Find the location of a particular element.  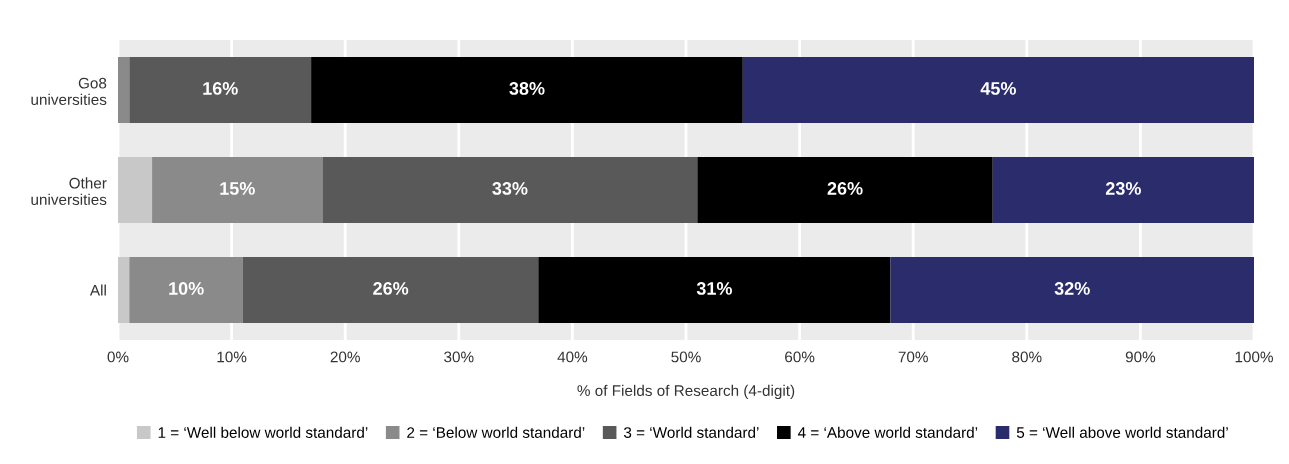

data-label: 16% is located at coordinates (220, 88).